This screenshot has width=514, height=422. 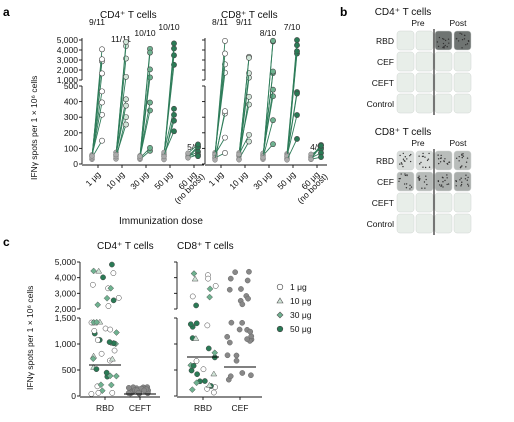 What do you see at coordinates (458, 143) in the screenshot?
I see `col-label-post: Post` at bounding box center [458, 143].